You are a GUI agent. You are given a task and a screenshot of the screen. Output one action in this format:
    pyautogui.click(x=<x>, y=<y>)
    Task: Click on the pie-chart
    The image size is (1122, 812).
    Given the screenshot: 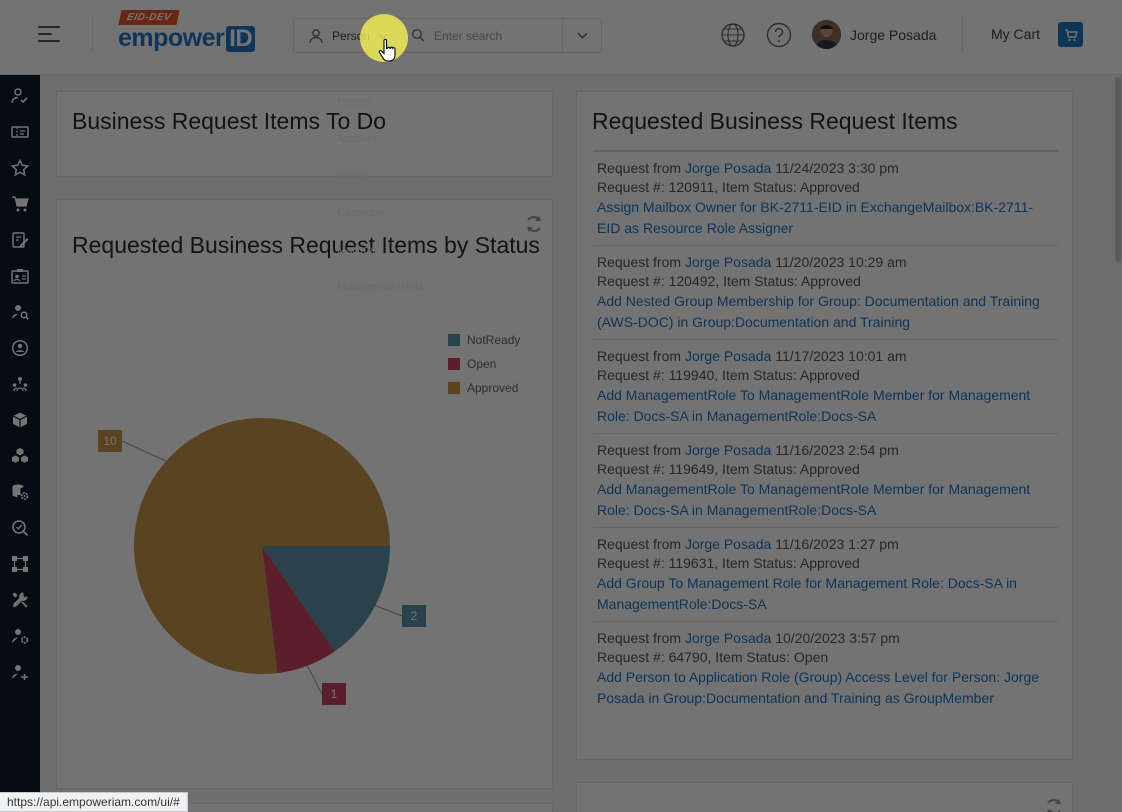 What is the action you would take?
    pyautogui.click(x=262, y=556)
    